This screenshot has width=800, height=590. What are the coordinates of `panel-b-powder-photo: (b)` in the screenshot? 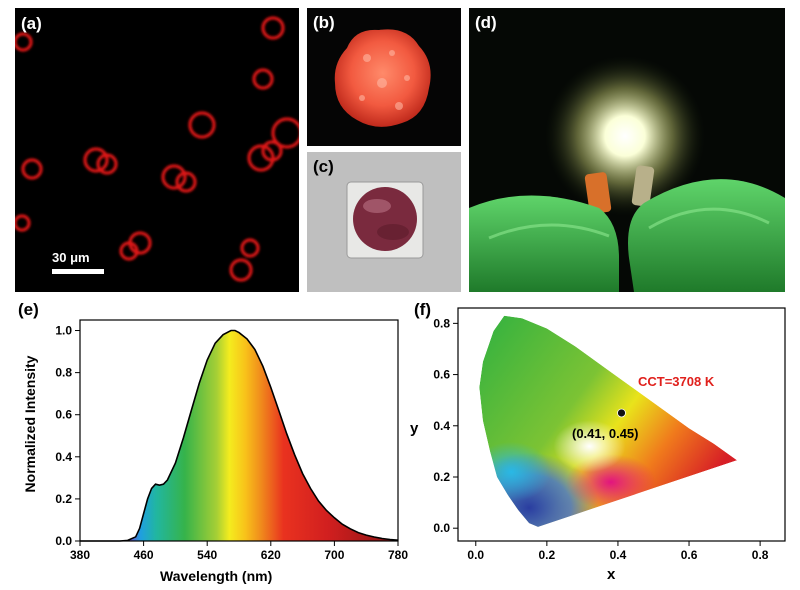 It's located at (384, 77).